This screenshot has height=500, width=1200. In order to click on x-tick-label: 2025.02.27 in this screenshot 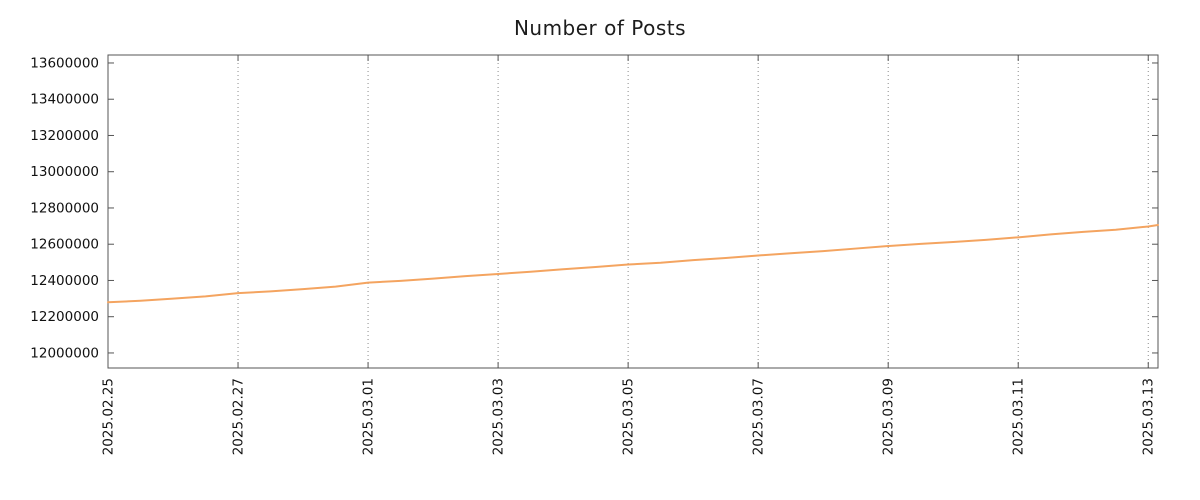, I will do `click(239, 416)`.